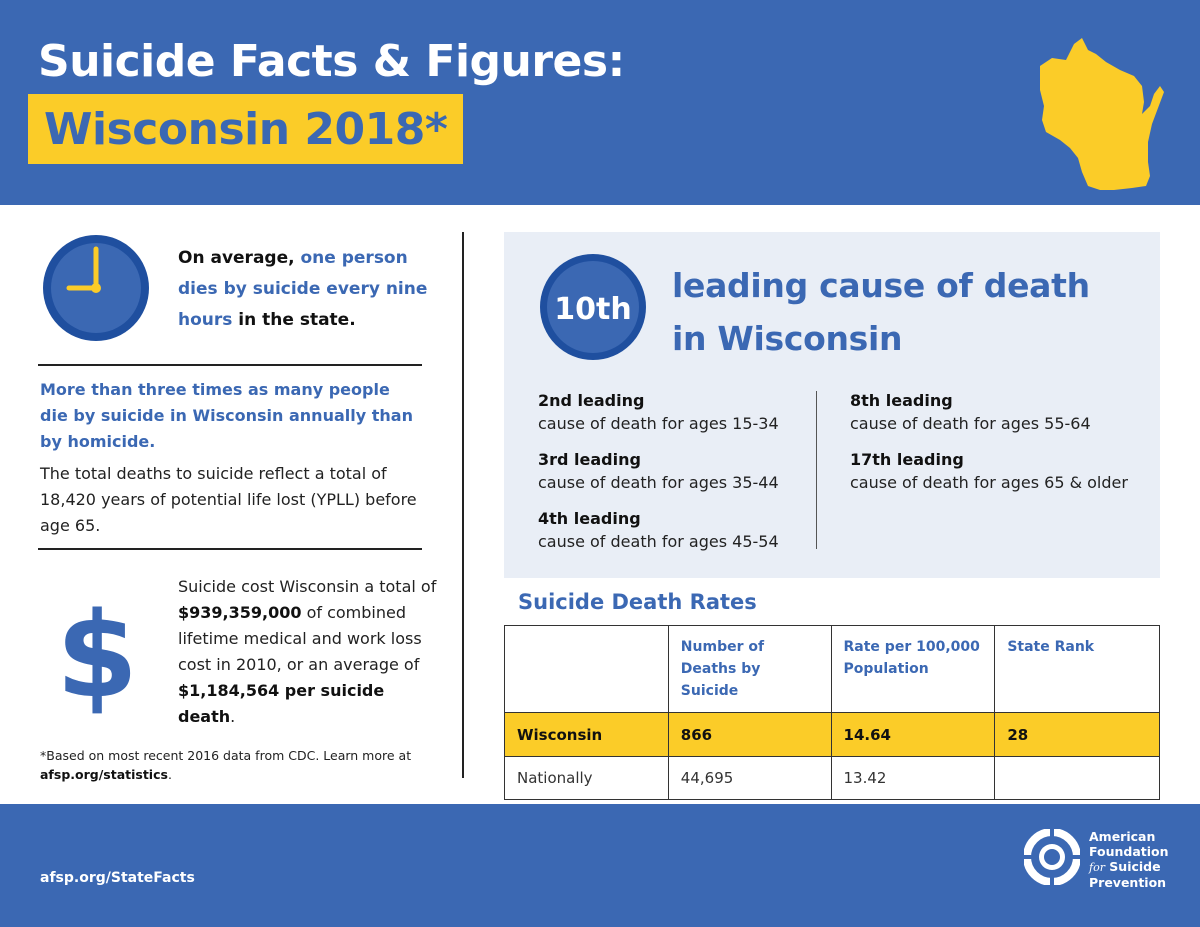 The height and width of the screenshot is (927, 1200). What do you see at coordinates (331, 61) in the screenshot?
I see `page-title: Suicide Facts & Figures:` at bounding box center [331, 61].